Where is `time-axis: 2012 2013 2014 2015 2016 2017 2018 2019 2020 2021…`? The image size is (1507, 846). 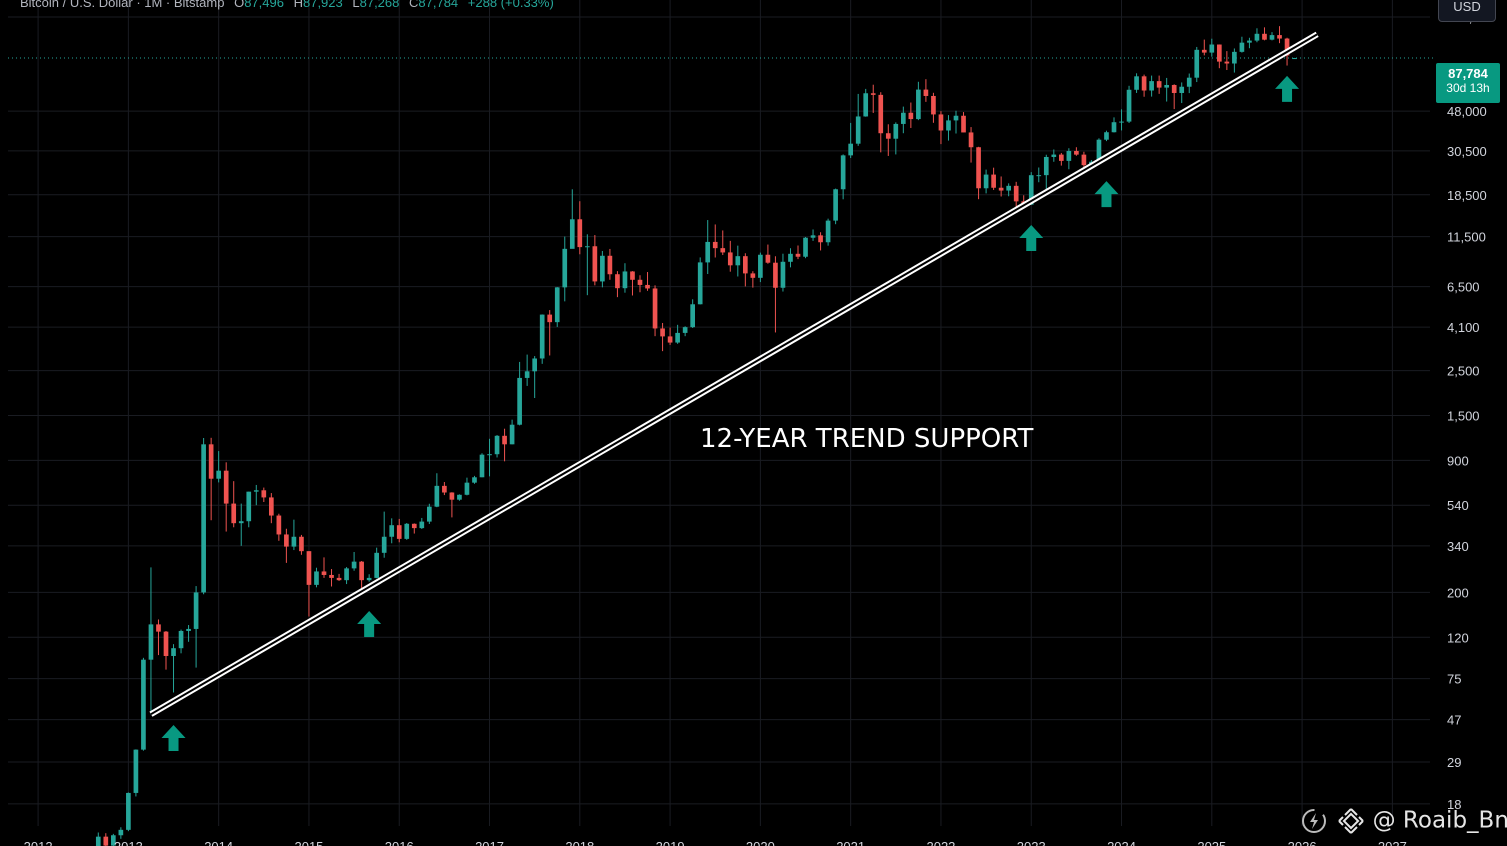
time-axis: 2012 2013 2014 2015 2016 2017 2018 2019 2020 2021… is located at coordinates (715, 842).